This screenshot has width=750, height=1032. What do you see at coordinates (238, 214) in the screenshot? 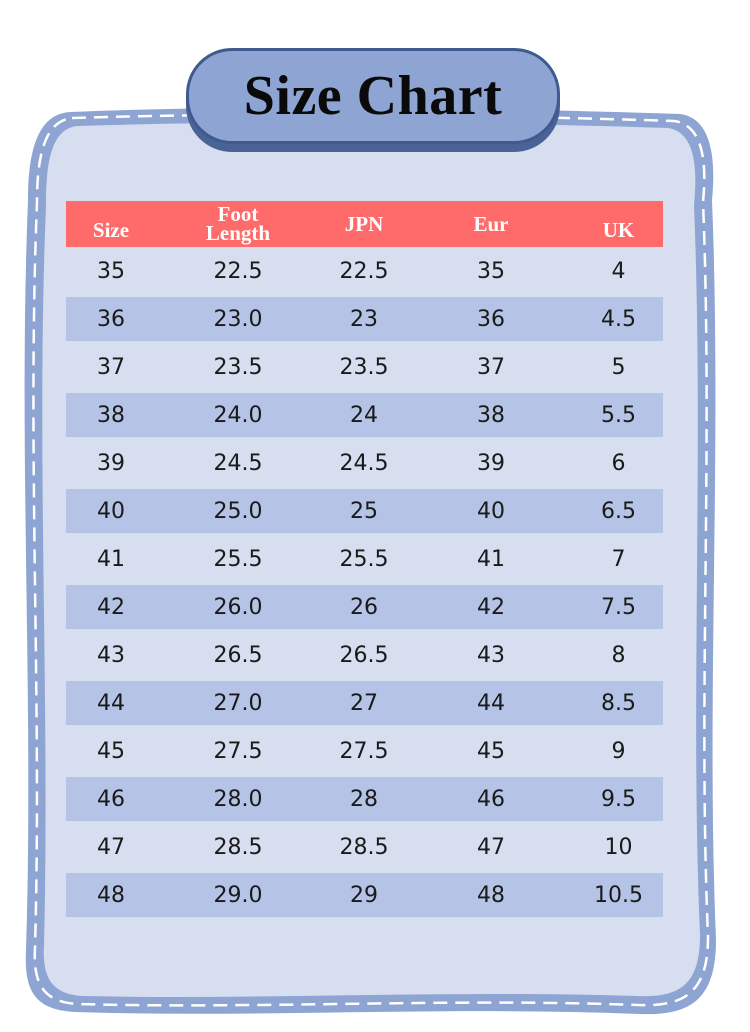
I see `header-foot-line1: Foot` at bounding box center [238, 214].